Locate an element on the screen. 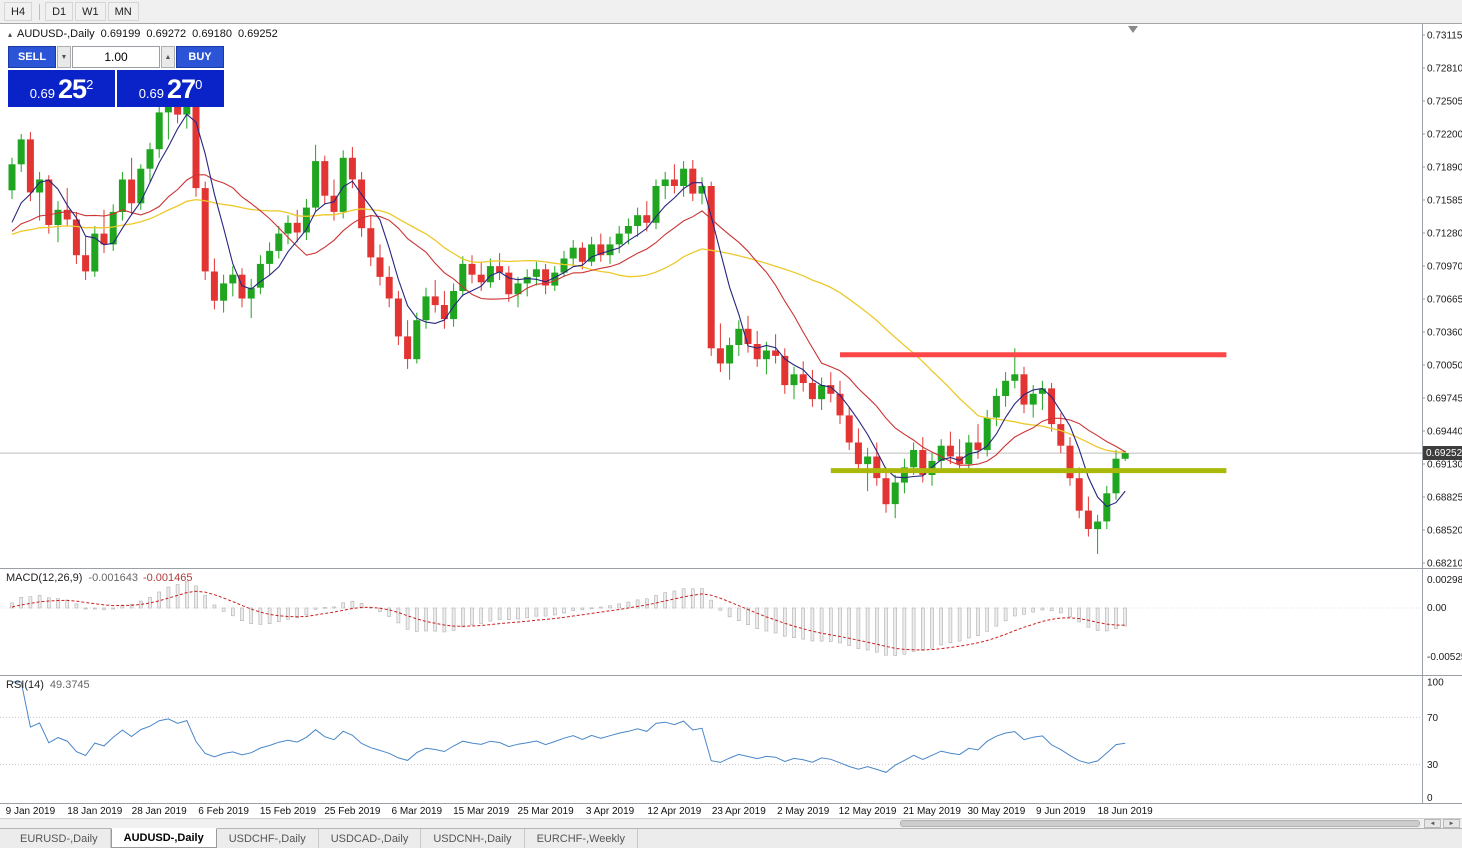 Image resolution: width=1462 pixels, height=848 pixels. svg-text: 23 Apr 2019 is located at coordinates (739, 811).